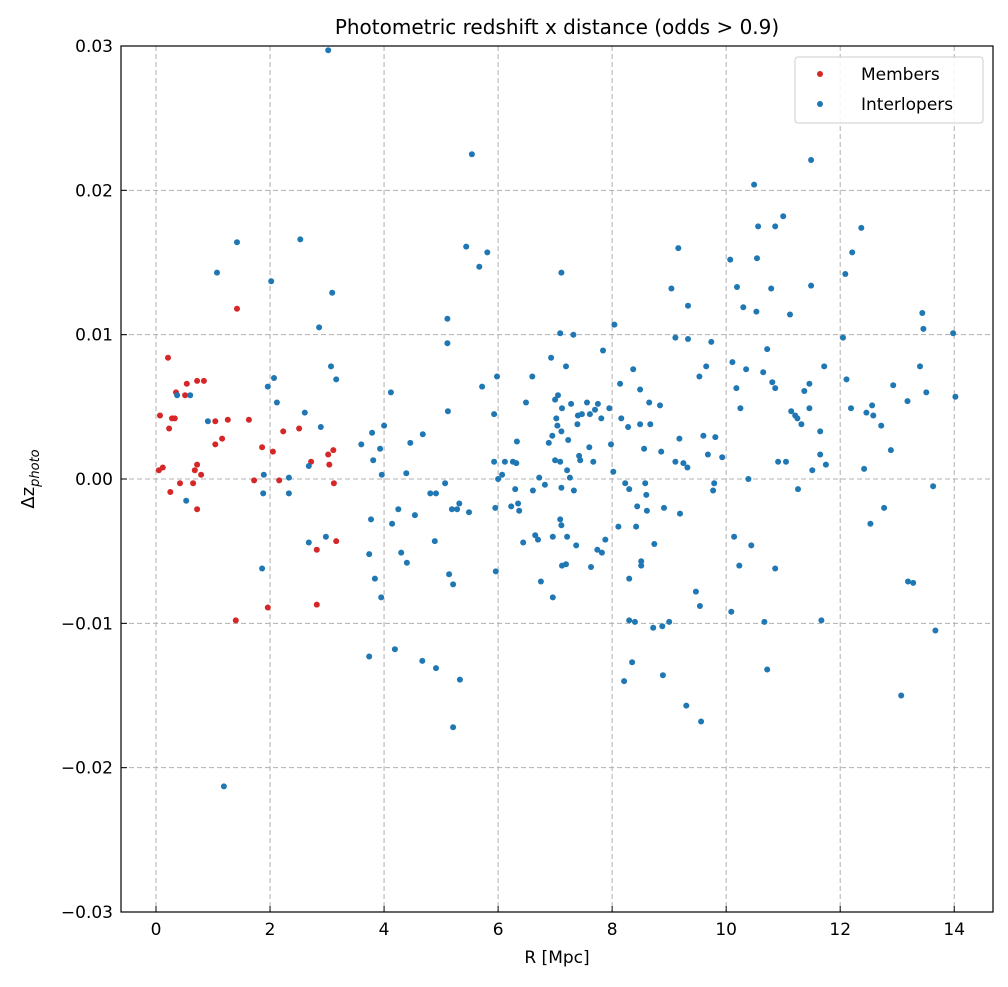 This screenshot has height=987, width=1008. Describe the element at coordinates (28, 498) in the screenshot. I see `y-axis-label-main: Δz` at that location.